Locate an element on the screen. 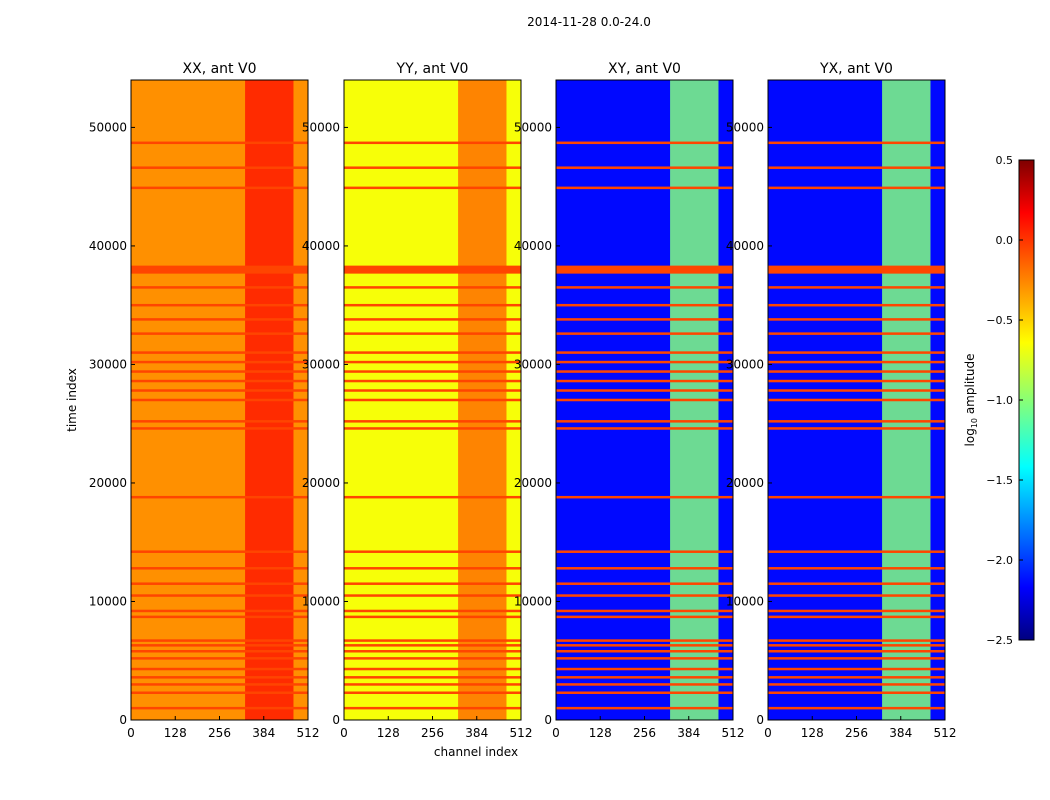 Image resolution: width=1050 pixels, height=800 pixels. colorbar-tick-label: −2.0 is located at coordinates (999, 560).